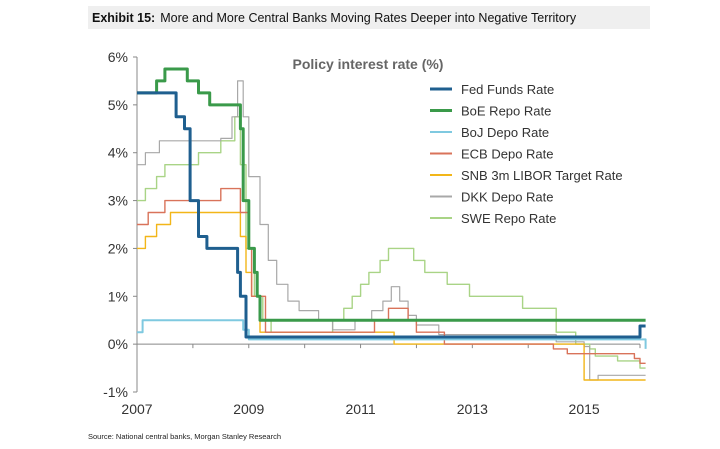  Describe the element at coordinates (115, 392) in the screenshot. I see `y-tick-label: -1%` at that location.